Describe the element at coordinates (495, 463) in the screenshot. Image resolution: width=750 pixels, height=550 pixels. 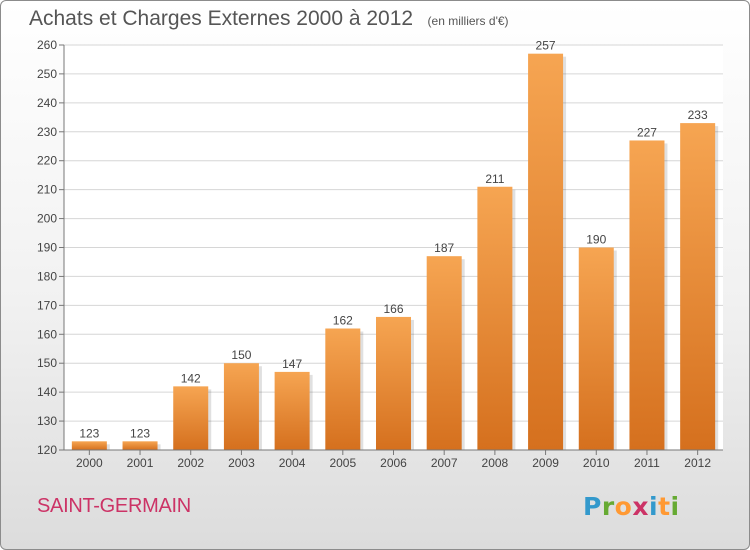
I see `x-tick-label: 2008` at that location.